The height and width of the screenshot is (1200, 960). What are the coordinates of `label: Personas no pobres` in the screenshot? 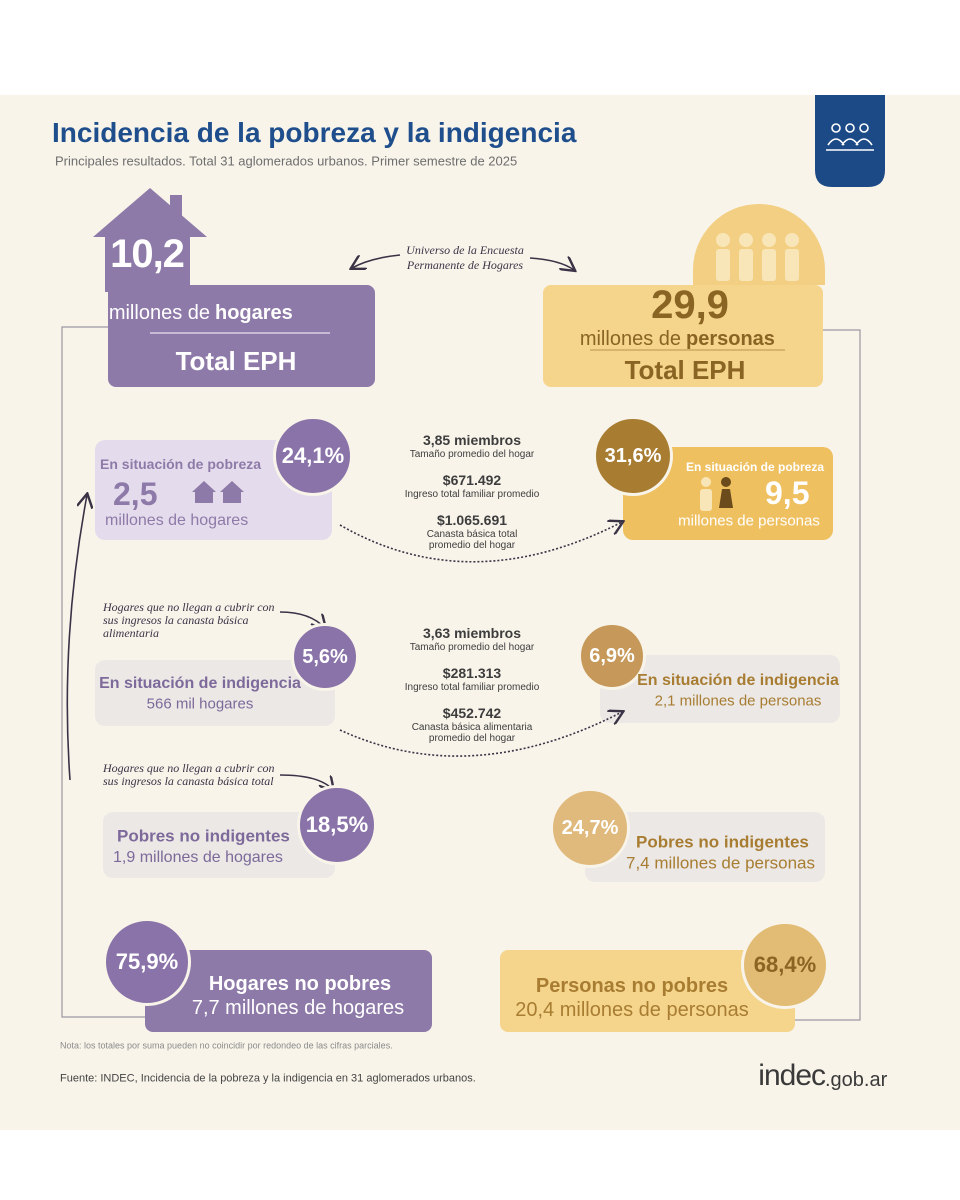 It's located at (632, 986).